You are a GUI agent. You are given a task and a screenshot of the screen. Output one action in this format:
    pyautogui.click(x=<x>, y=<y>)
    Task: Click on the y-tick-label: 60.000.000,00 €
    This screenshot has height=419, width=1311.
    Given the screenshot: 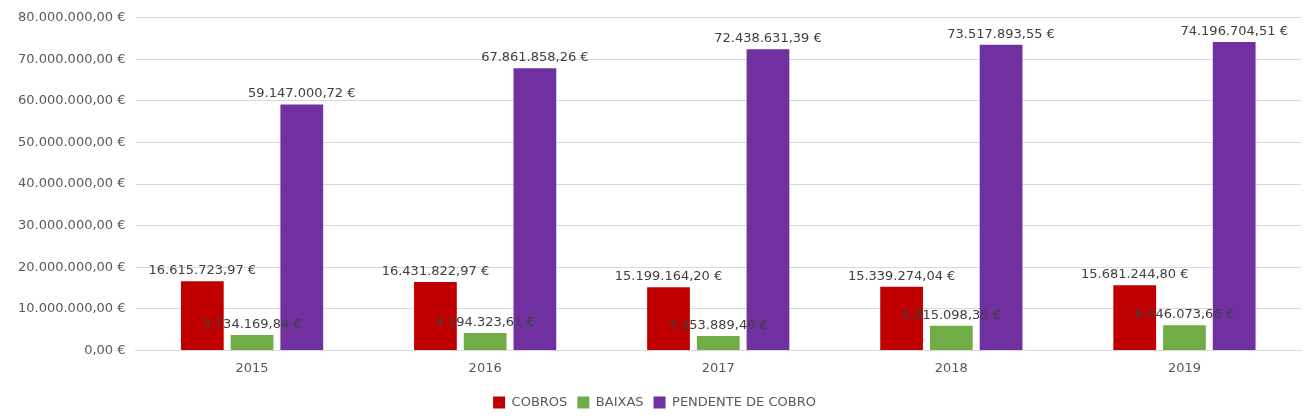 What is the action you would take?
    pyautogui.click(x=71, y=100)
    